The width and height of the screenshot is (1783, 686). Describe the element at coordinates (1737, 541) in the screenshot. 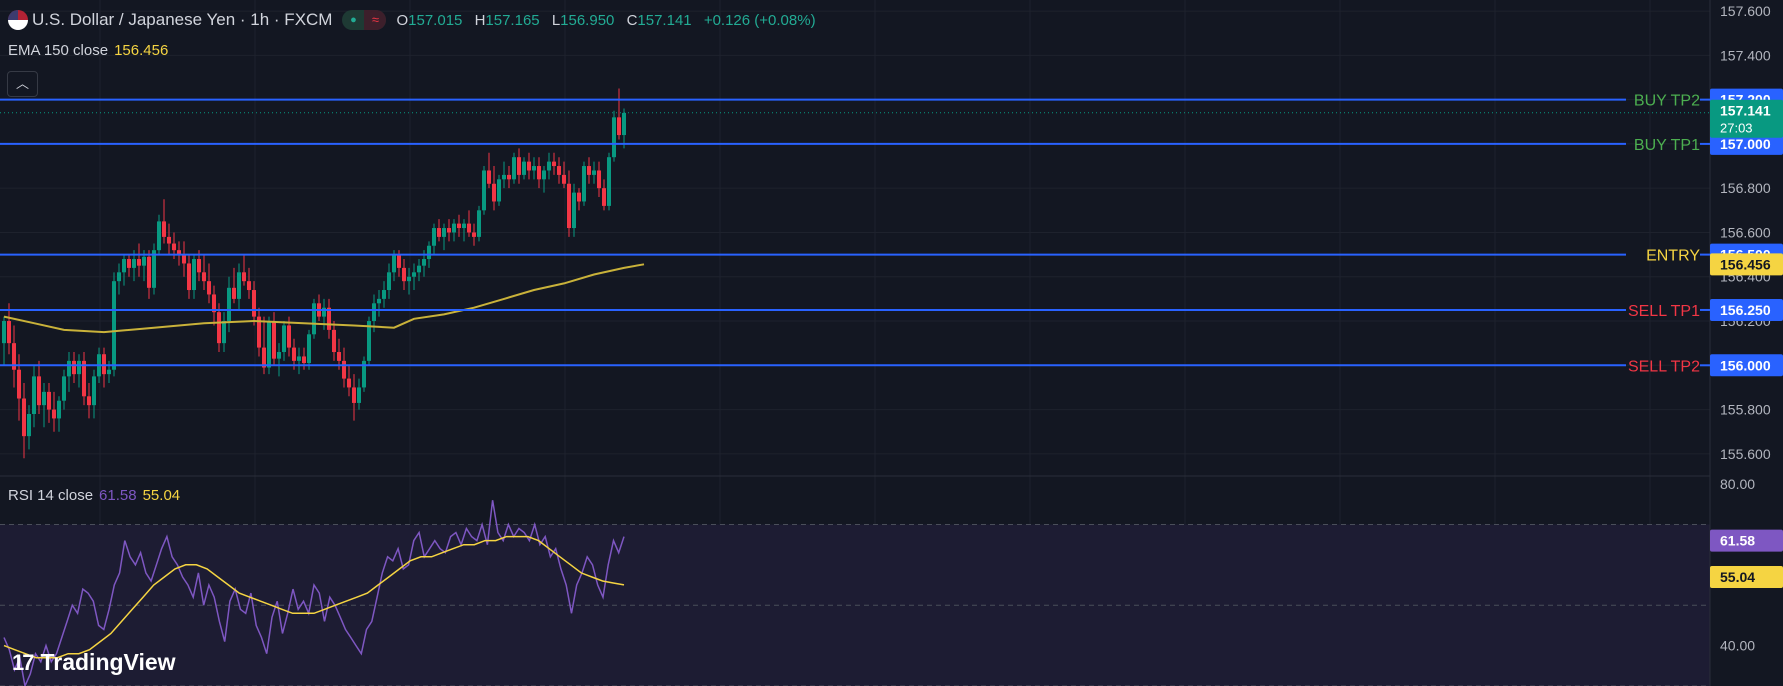

I see `rsi-value-tag: 61.58` at that location.